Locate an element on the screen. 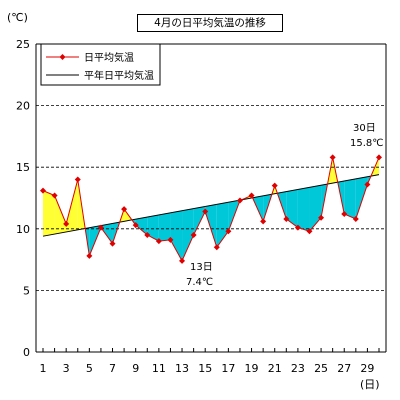 The width and height of the screenshot is (400, 400). legend: 日平均気温 平年日平均気温 is located at coordinates (100, 64).